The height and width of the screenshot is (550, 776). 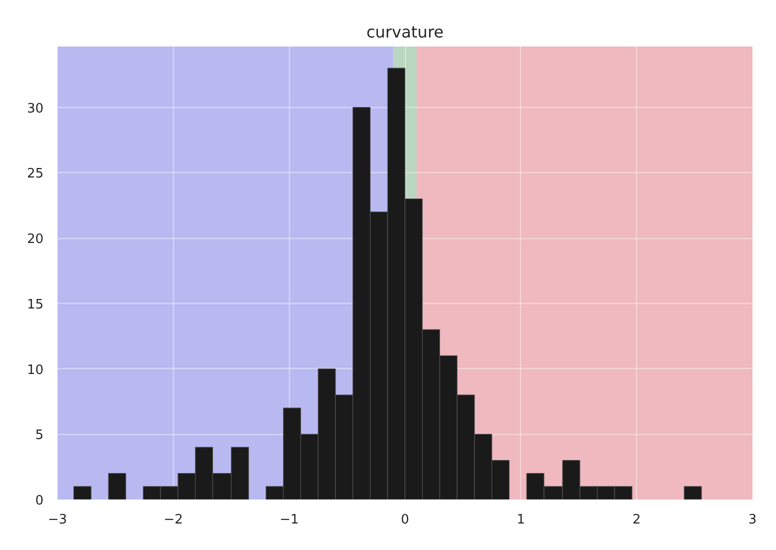 I want to click on x-tick-label: −3, so click(x=58, y=520).